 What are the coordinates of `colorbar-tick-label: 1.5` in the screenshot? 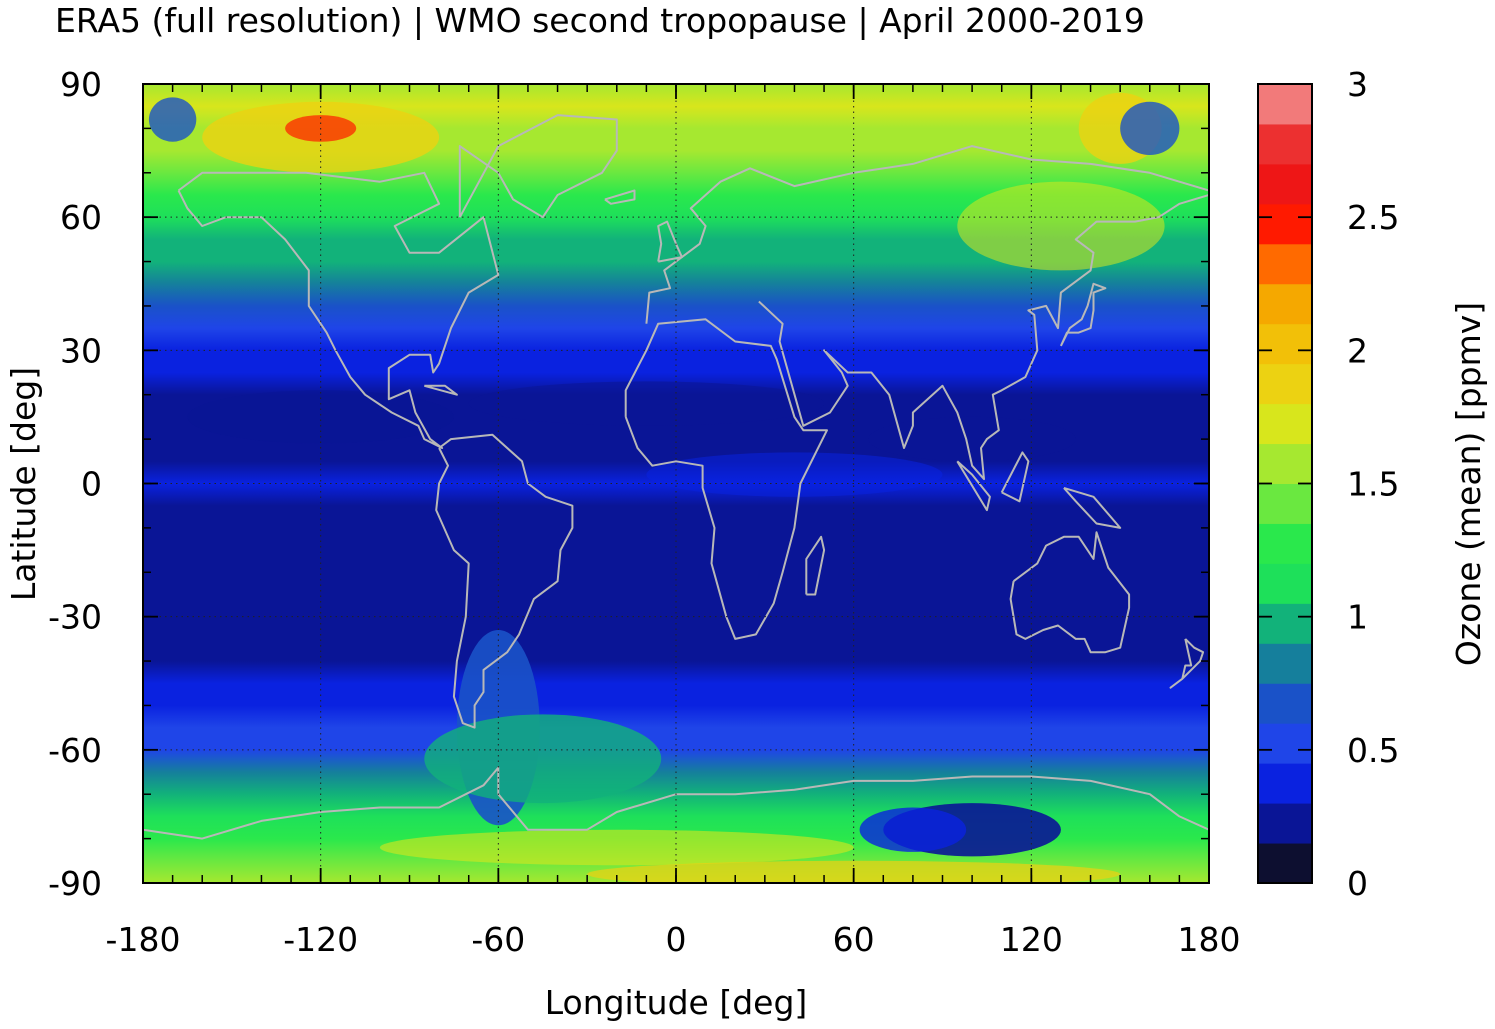 It's located at (1373, 484).